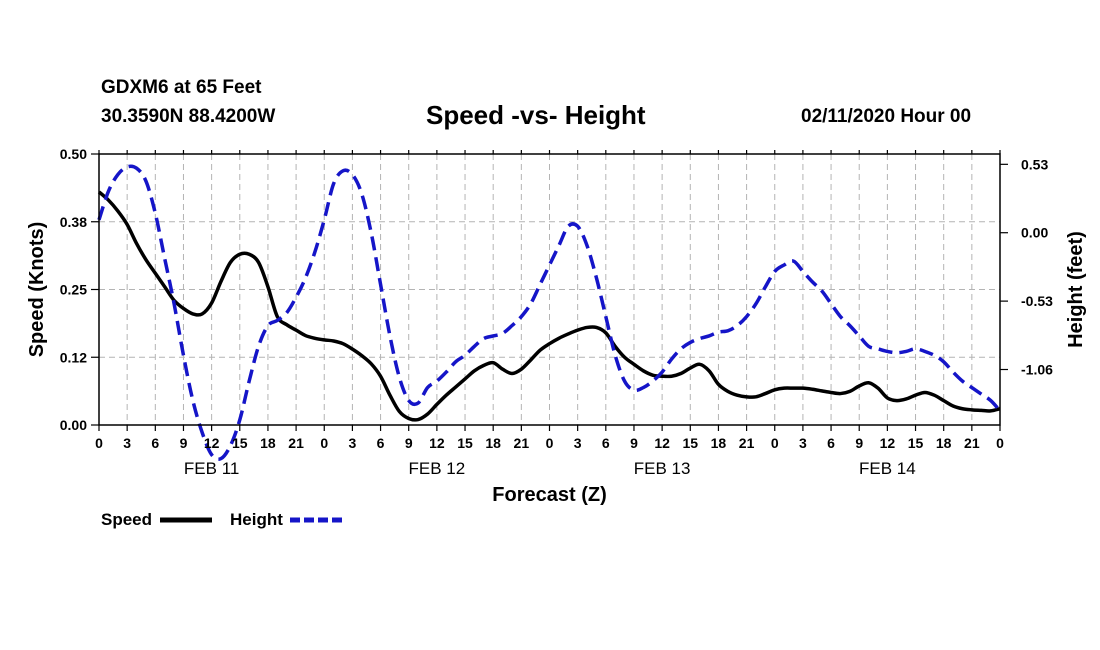  Describe the element at coordinates (127, 519) in the screenshot. I see `legend-speed-label: Speed` at that location.